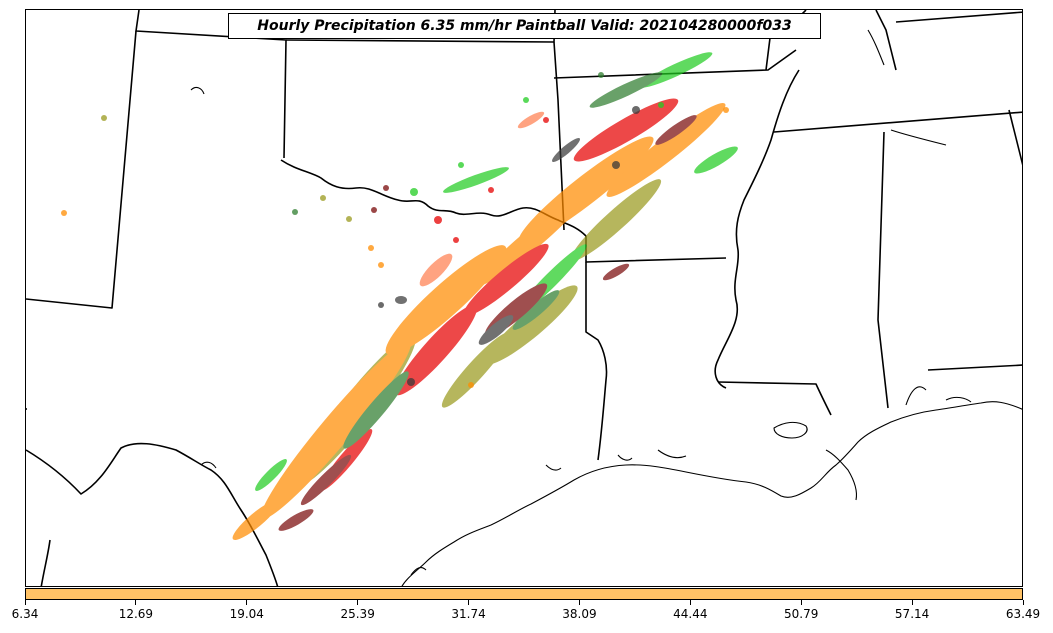 This screenshot has width=1053, height=633. Describe the element at coordinates (690, 614) in the screenshot. I see `colorbar-tick-label: 44.44` at that location.